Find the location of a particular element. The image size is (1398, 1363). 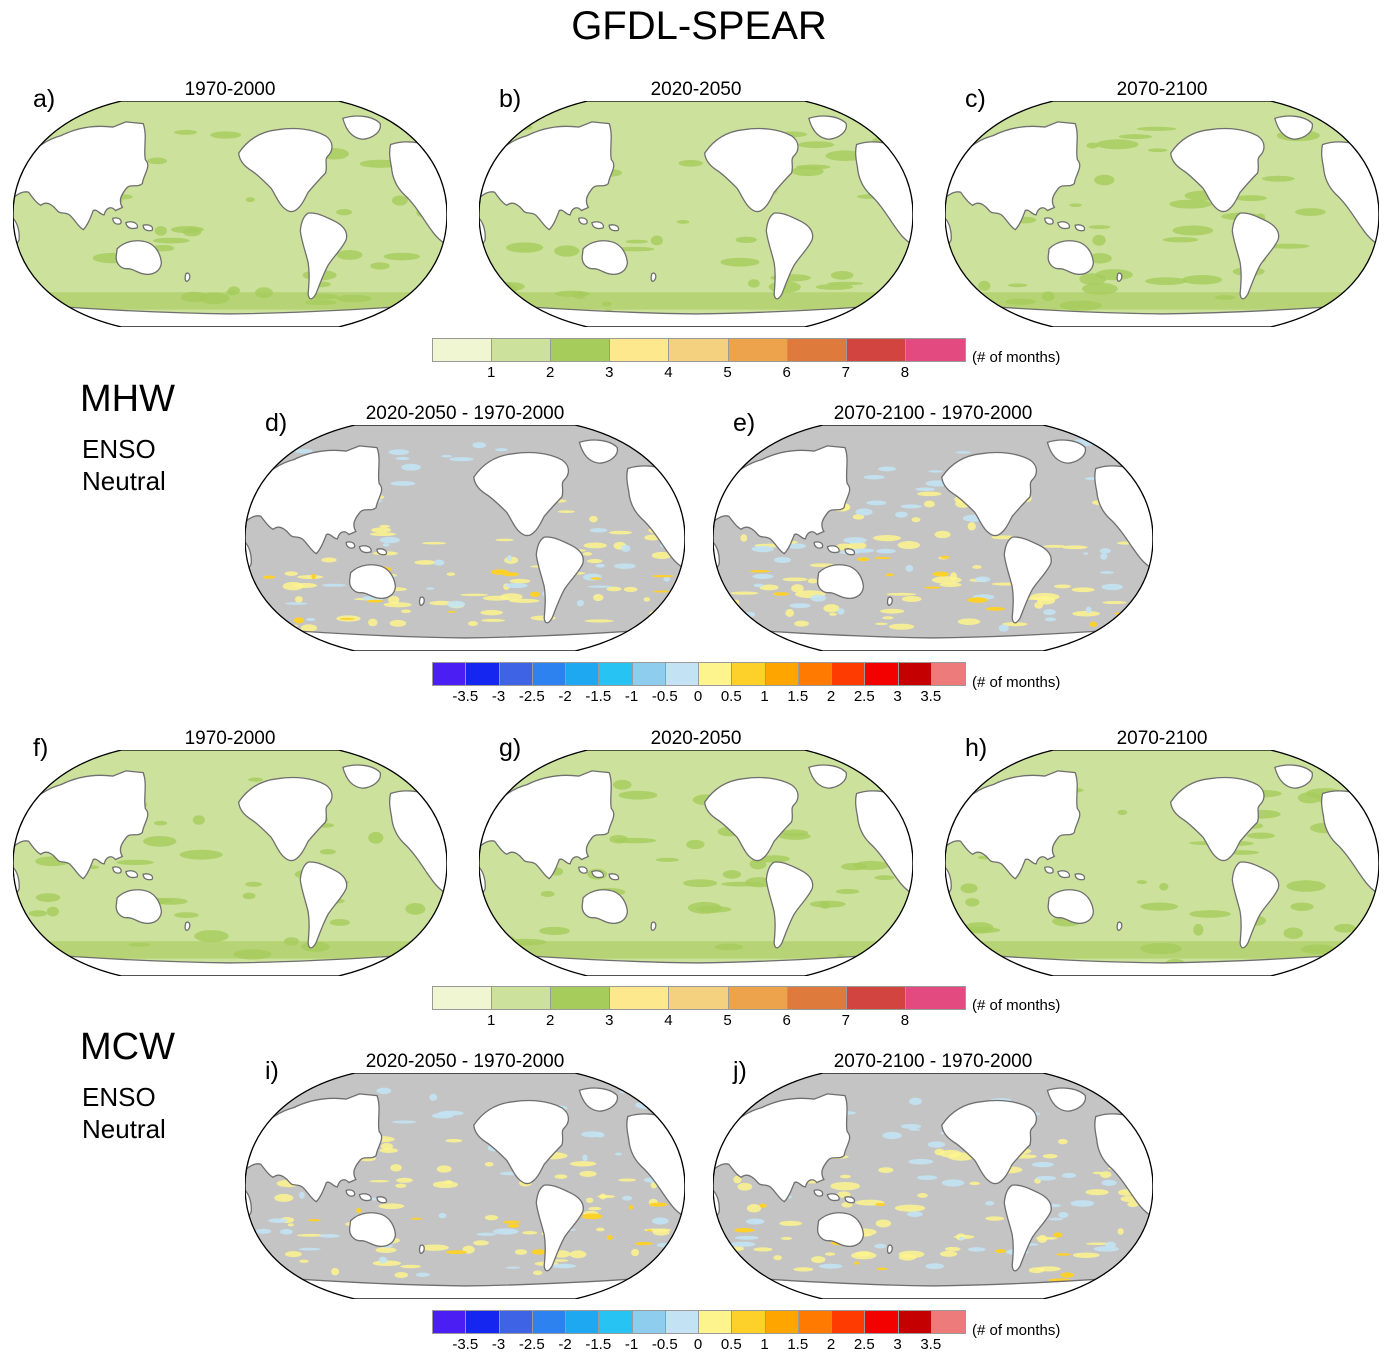

colorbar-tick-label: 7 is located at coordinates (845, 372).